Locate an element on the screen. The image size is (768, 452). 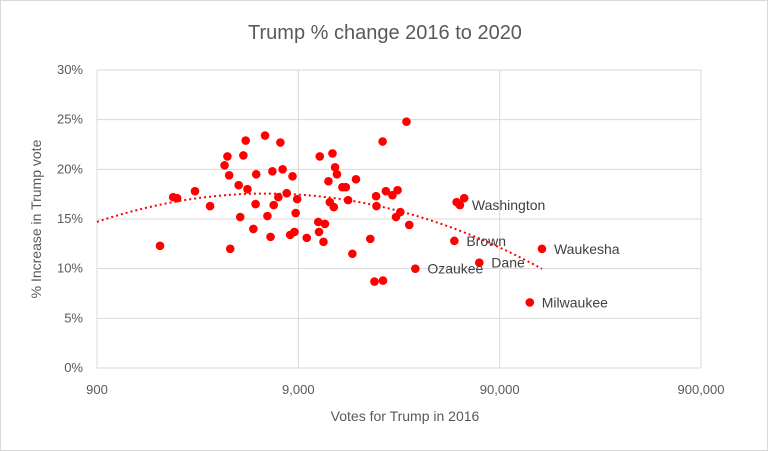
y-axis-title: % Increase in Trump vote is located at coordinates (36, 218).